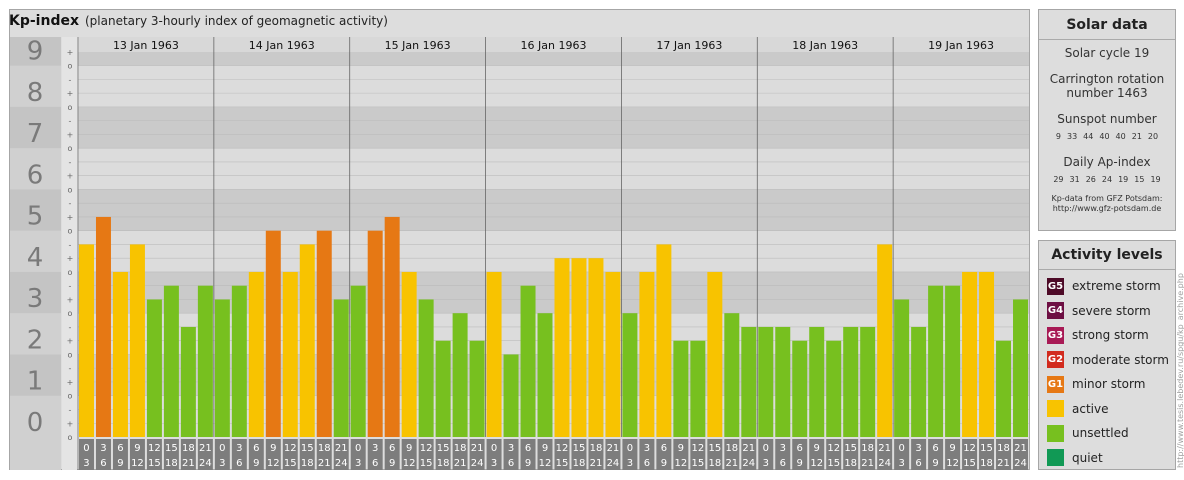 Image resolution: width=1184 pixels, height=480 pixels. What do you see at coordinates (800, 448) in the screenshot?
I see `interval-start-label: 6` at bounding box center [800, 448].